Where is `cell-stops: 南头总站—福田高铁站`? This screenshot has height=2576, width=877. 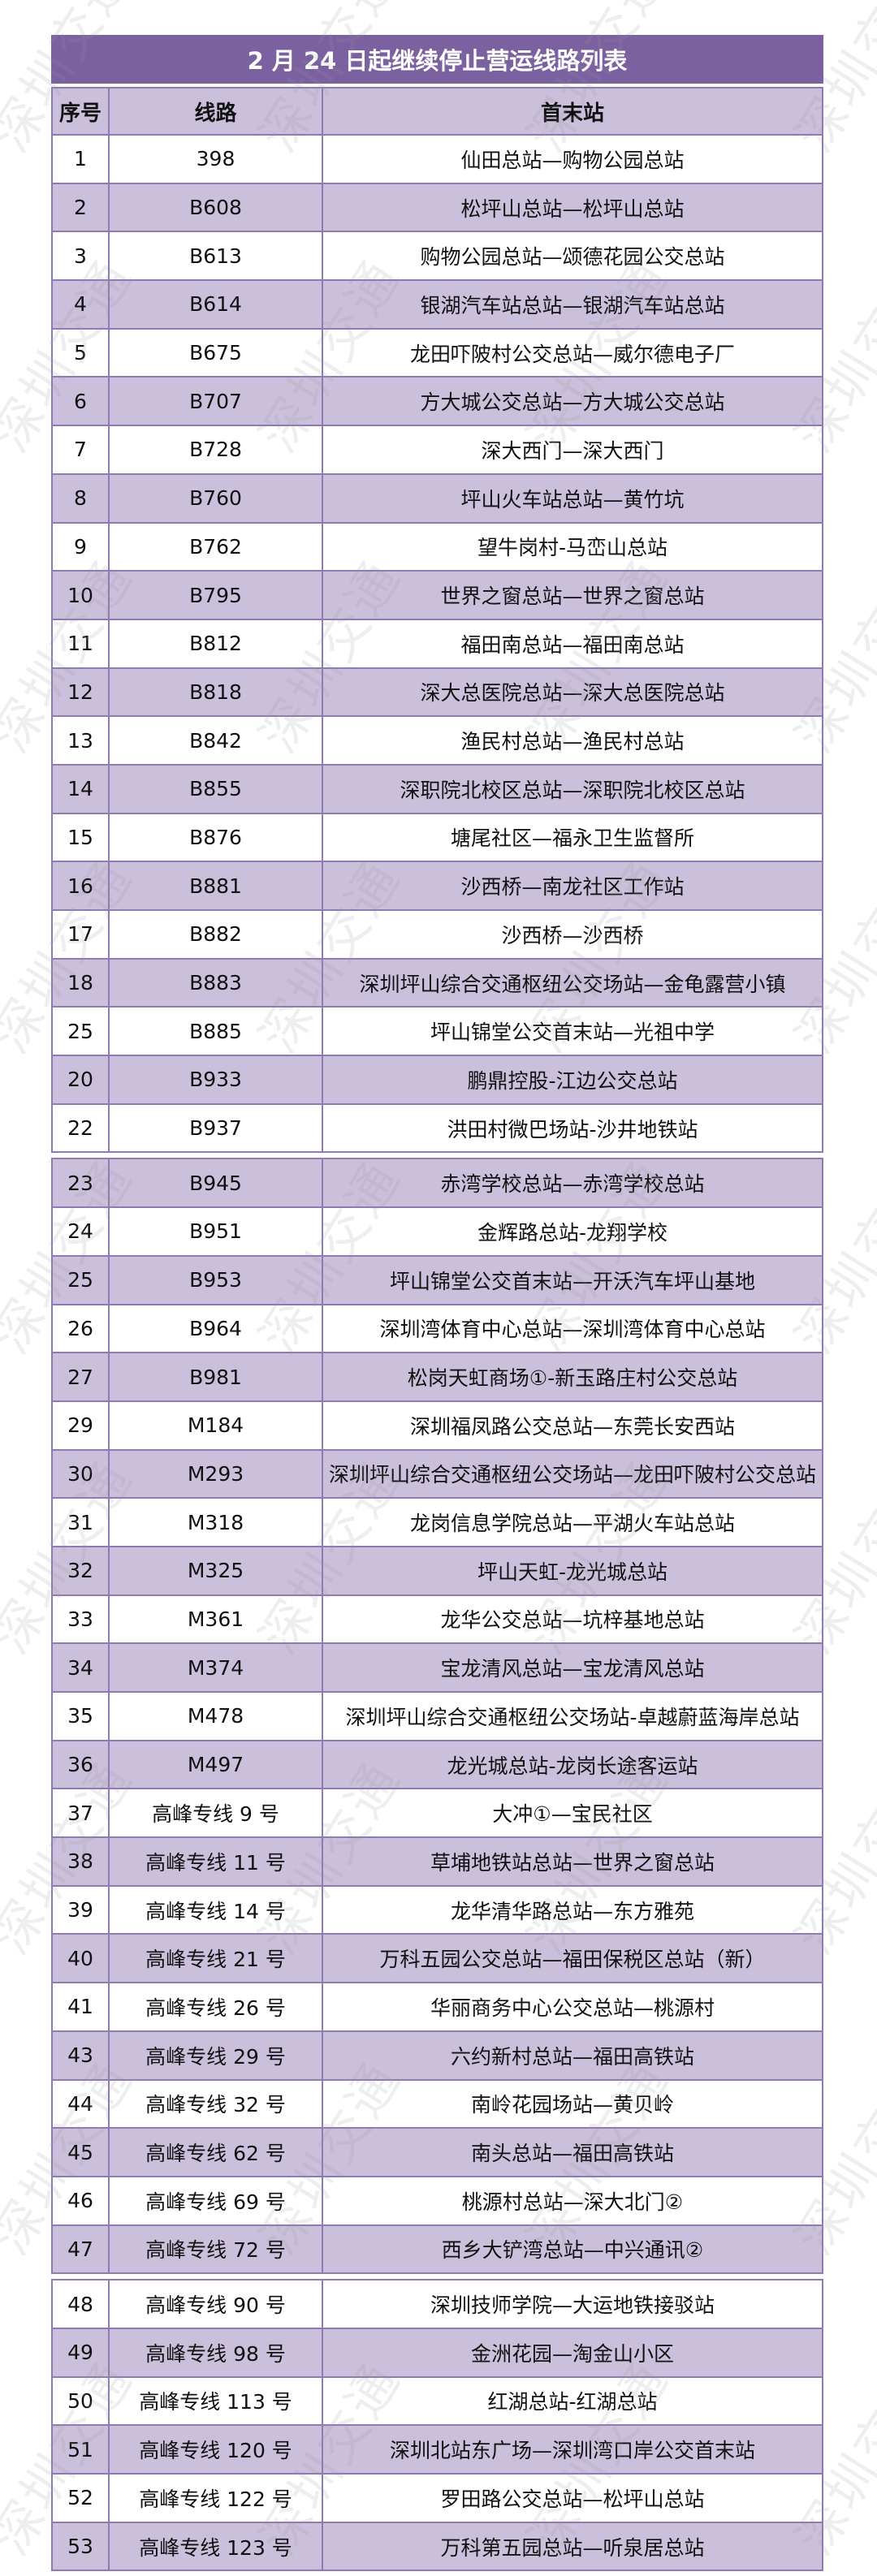 cell-stops: 南头总站—福田高铁站 is located at coordinates (572, 2154).